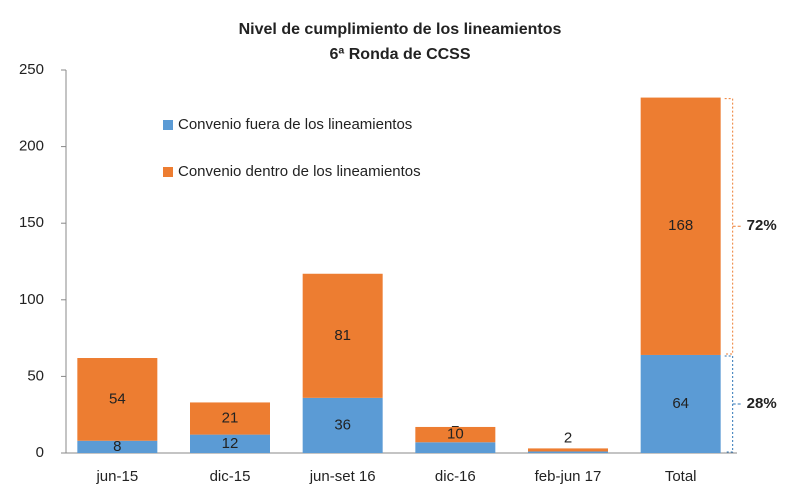  I want to click on x-tick-label: dic-16, so click(455, 476).